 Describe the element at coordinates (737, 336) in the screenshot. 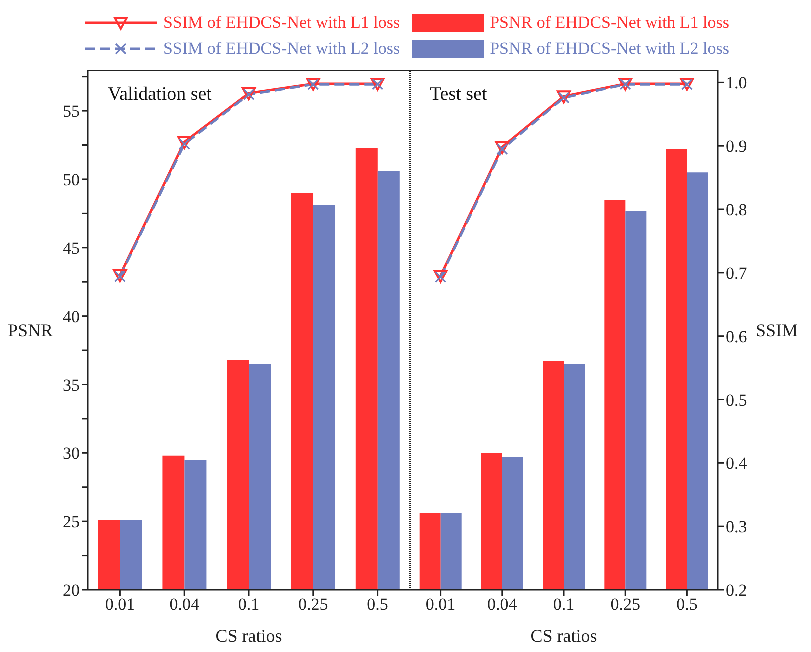

I see `y2-tick-label: 0.6` at that location.